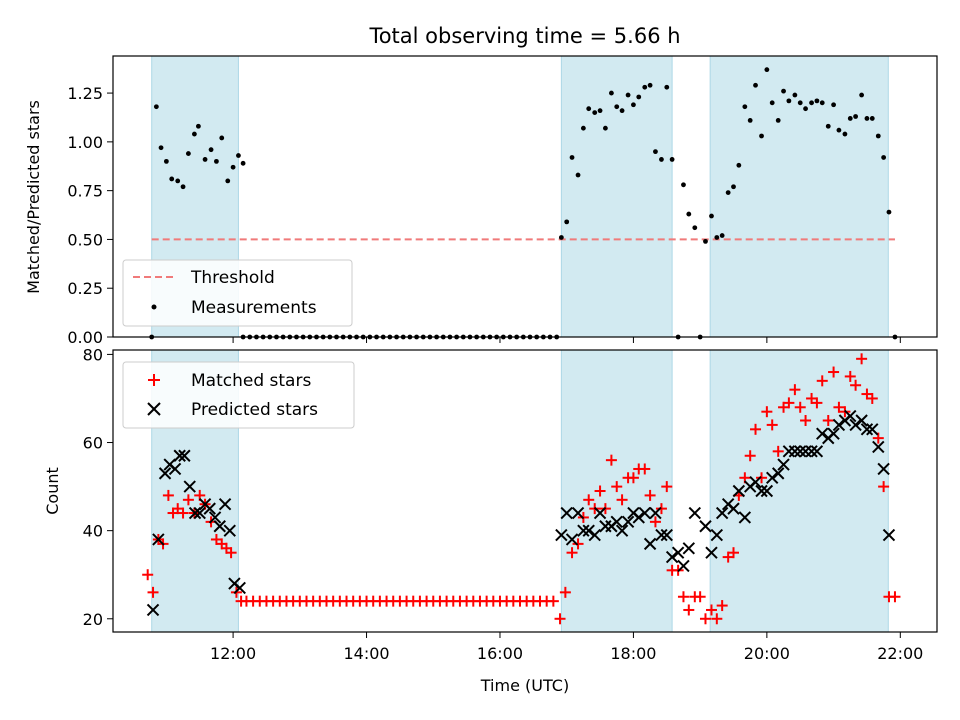 The image size is (960, 720). What do you see at coordinates (767, 653) in the screenshot?
I see `x-tick-label: 20:00` at bounding box center [767, 653].